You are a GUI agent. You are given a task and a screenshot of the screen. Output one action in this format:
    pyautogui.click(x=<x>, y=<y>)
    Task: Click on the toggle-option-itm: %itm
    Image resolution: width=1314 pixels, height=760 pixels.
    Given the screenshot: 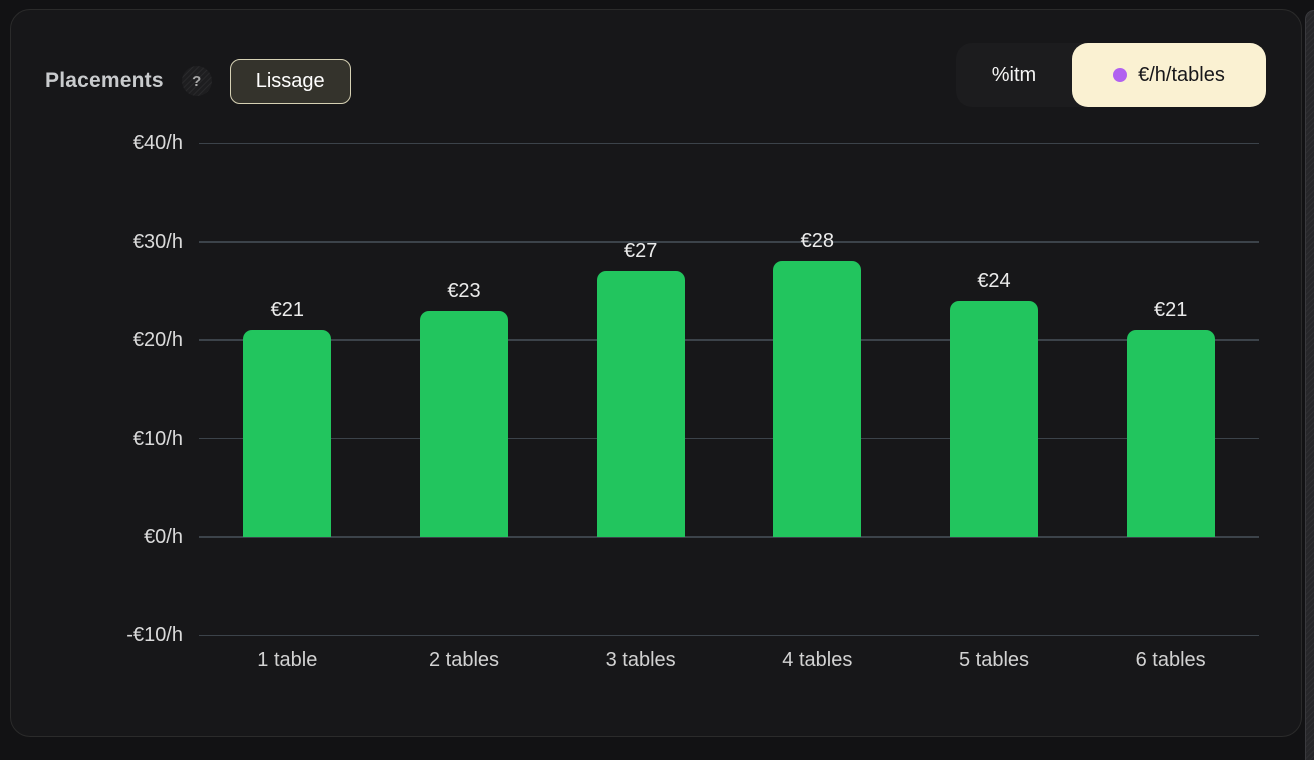 What is the action you would take?
    pyautogui.click(x=1014, y=75)
    